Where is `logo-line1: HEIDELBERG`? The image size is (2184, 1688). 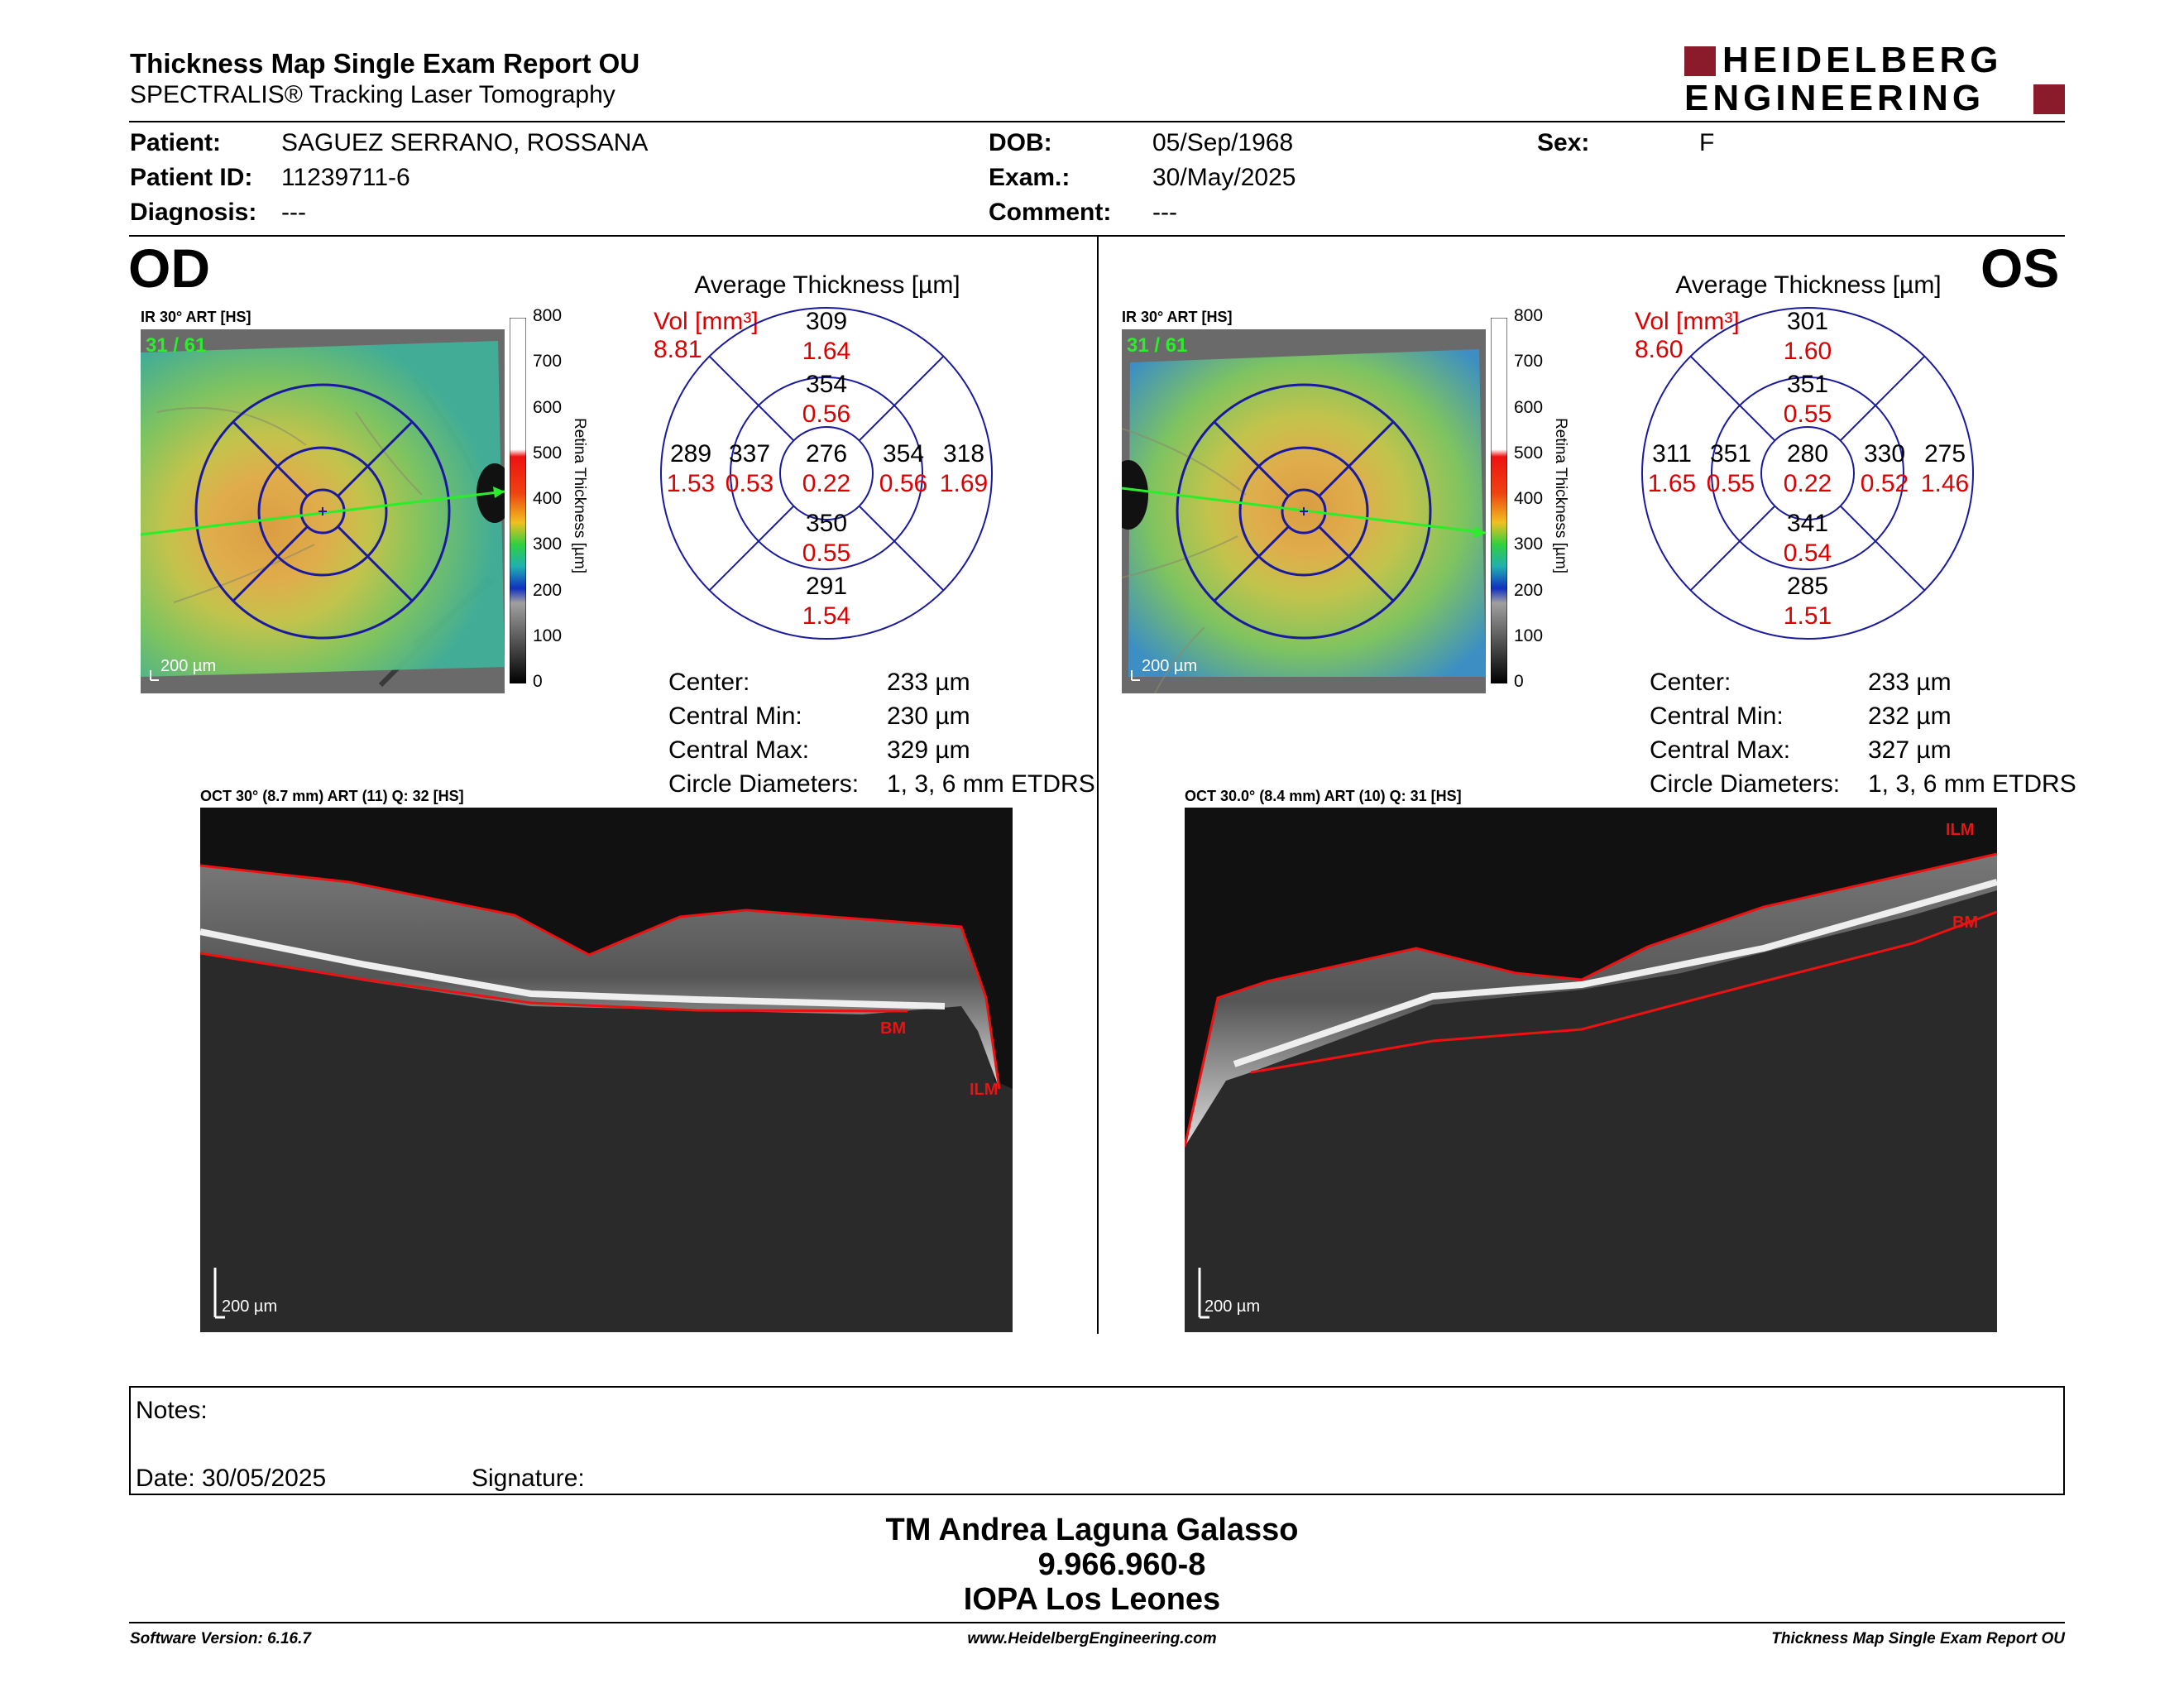 logo-line1: HEIDELBERG is located at coordinates (1862, 60).